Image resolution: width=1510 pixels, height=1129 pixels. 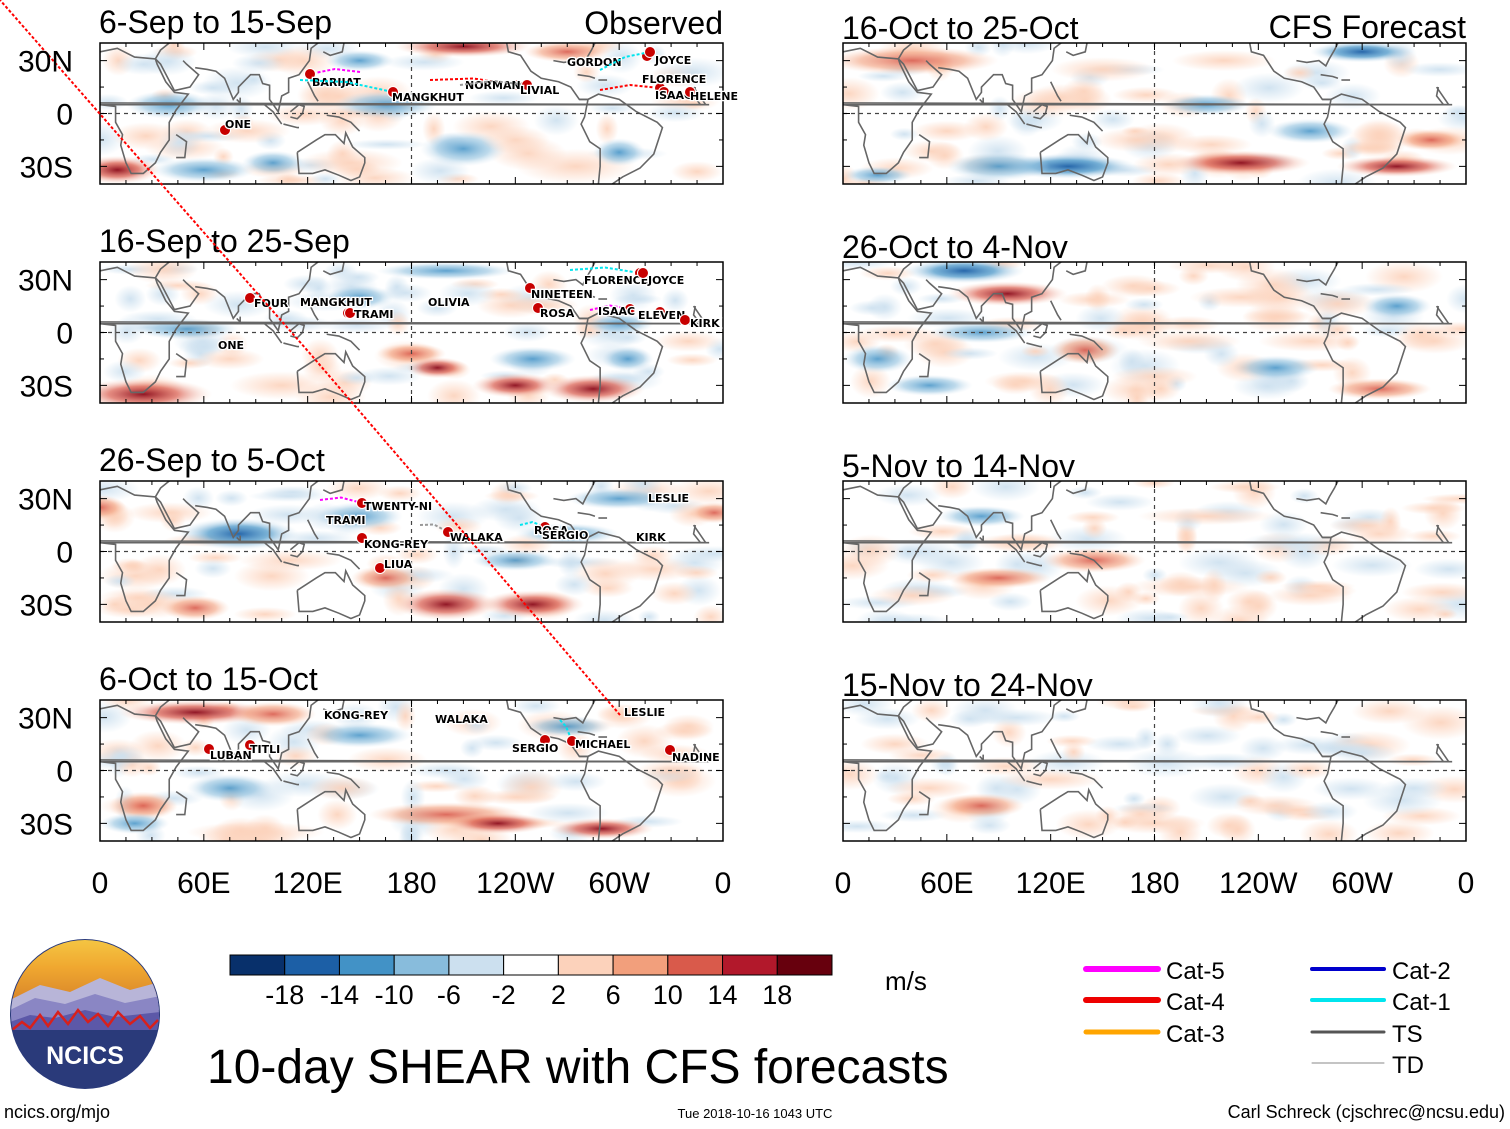 I want to click on legend-label: TS, so click(x=1407, y=1034).